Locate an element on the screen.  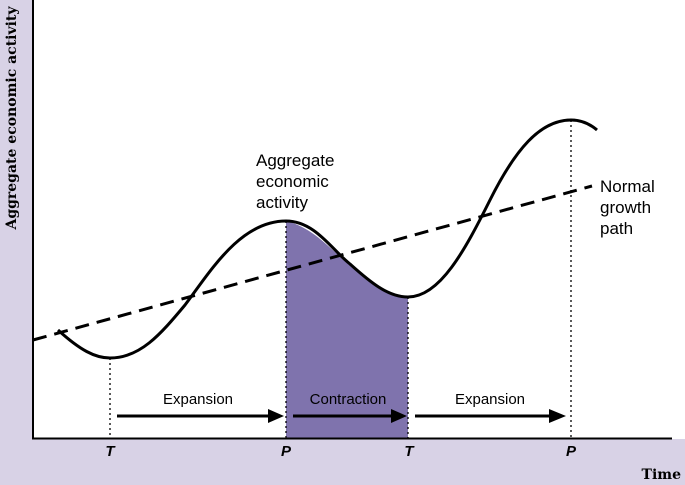
curve-annotation-line-1: Aggregate is located at coordinates (295, 160).